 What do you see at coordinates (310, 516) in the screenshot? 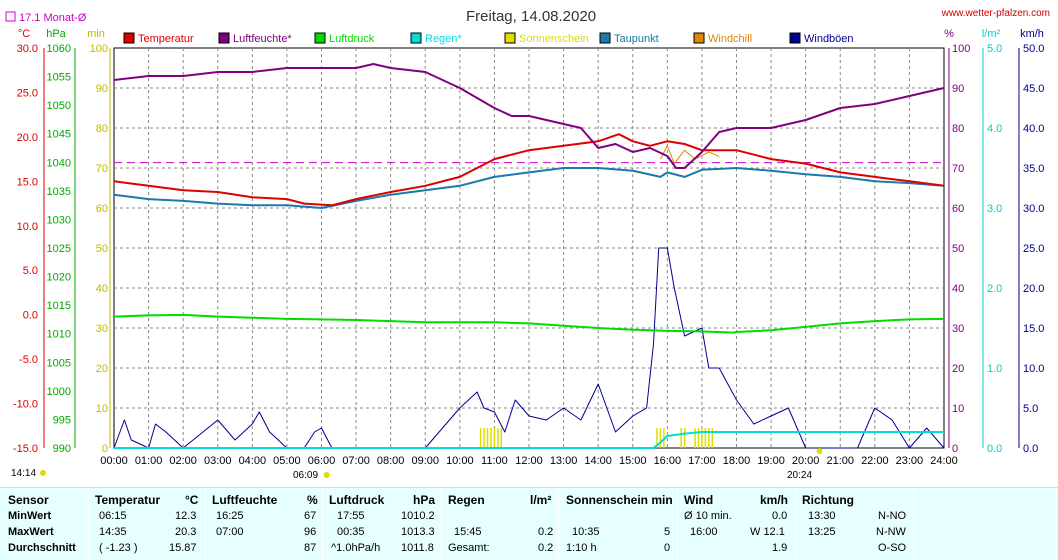
I see `luftfeuchte-min-value: 67` at bounding box center [310, 516].